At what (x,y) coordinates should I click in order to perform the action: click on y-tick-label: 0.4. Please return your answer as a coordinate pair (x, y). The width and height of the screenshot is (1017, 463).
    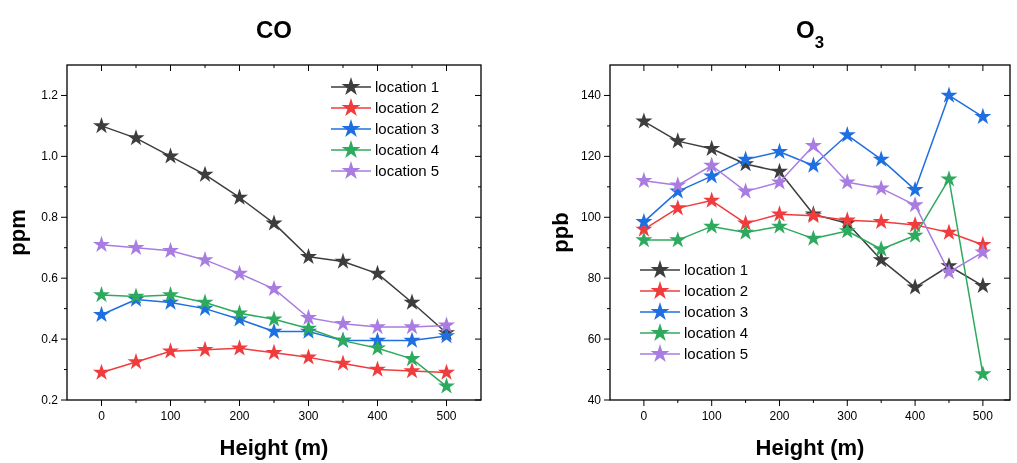
    Looking at the image, I should click on (50, 339).